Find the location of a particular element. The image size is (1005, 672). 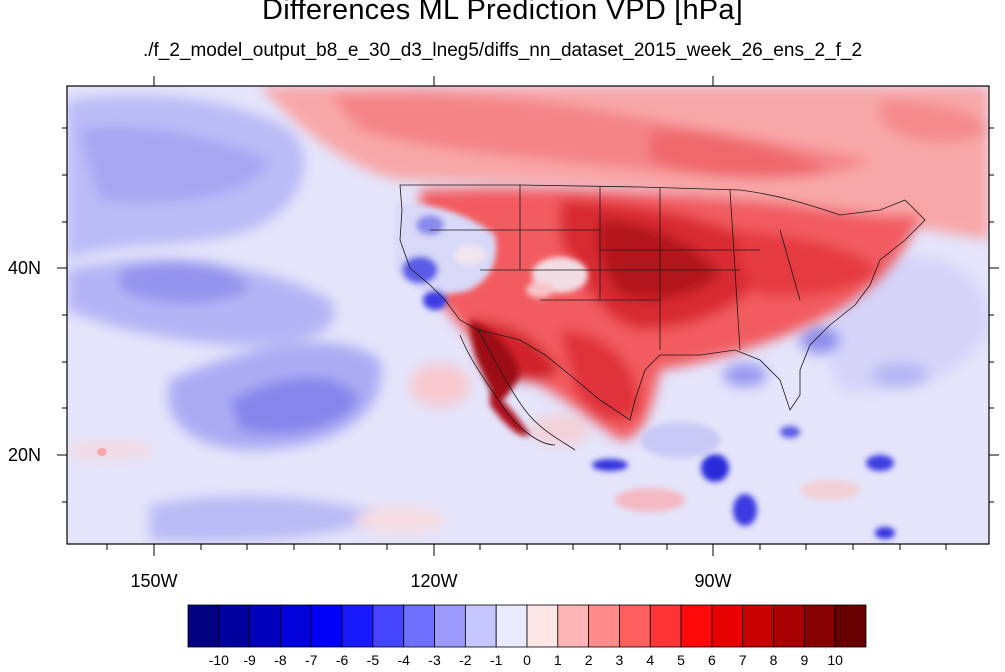

colorbar-label: -10 is located at coordinates (218, 660).